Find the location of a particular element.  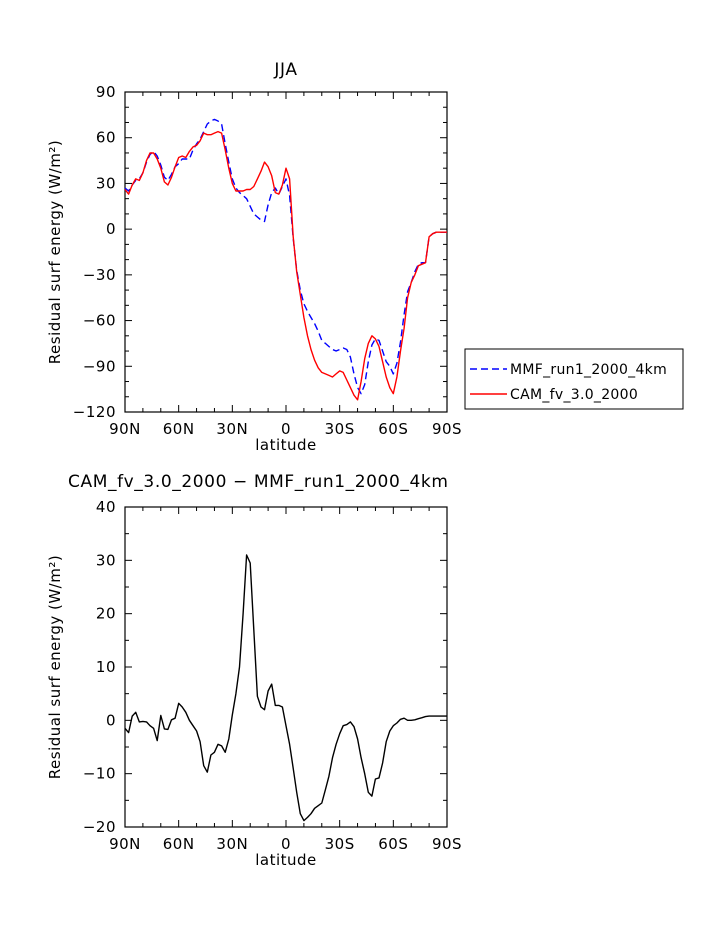

chart-title: JJA is located at coordinates (285, 70).